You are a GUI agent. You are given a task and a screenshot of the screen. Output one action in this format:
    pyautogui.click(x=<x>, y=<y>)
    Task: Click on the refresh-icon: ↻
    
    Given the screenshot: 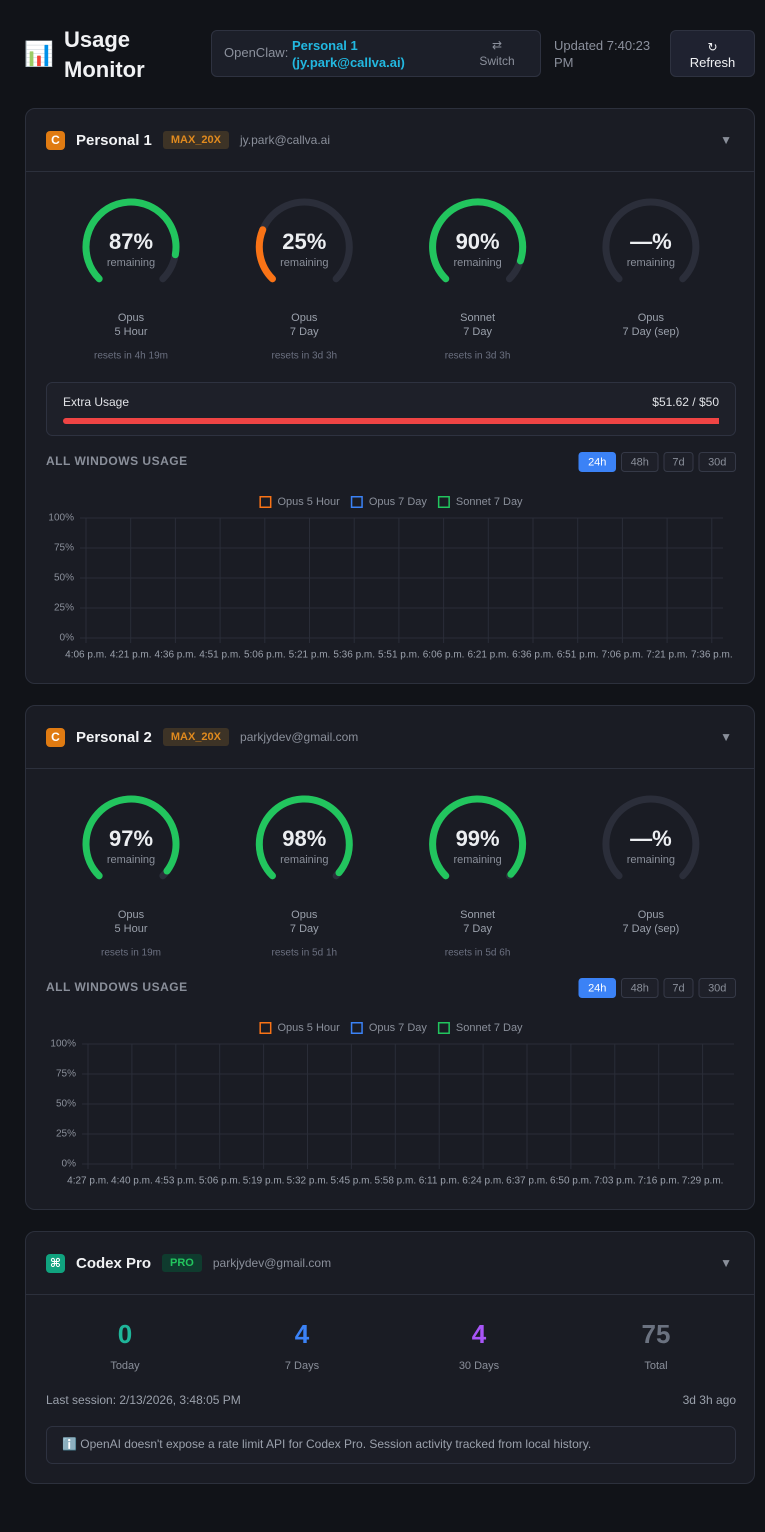 What is the action you would take?
    pyautogui.click(x=712, y=47)
    